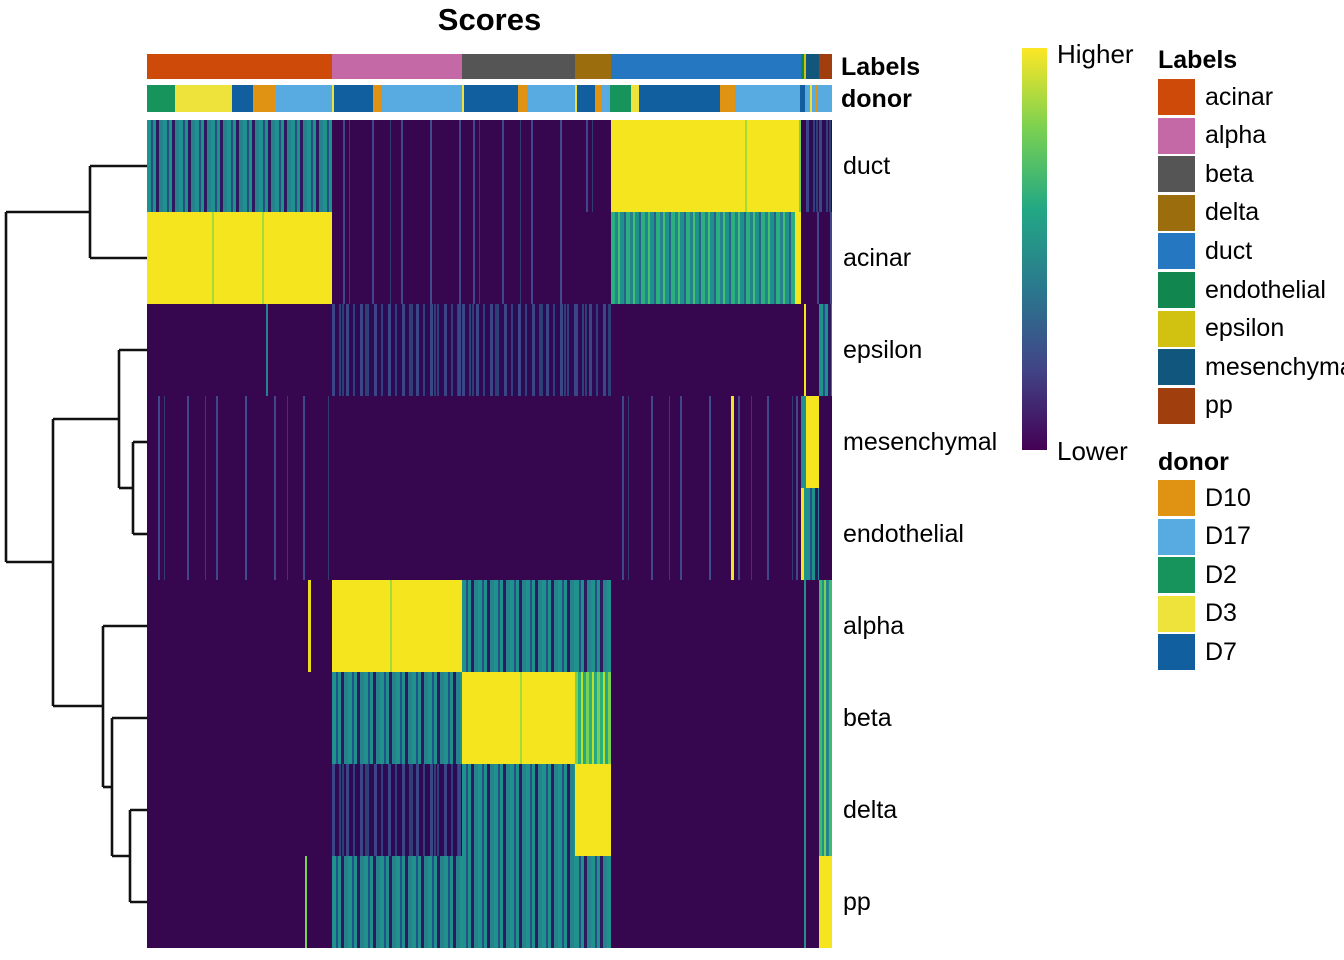 The width and height of the screenshot is (1344, 960). Describe the element at coordinates (903, 533) in the screenshot. I see `row-label-endothelial: endothelial` at that location.